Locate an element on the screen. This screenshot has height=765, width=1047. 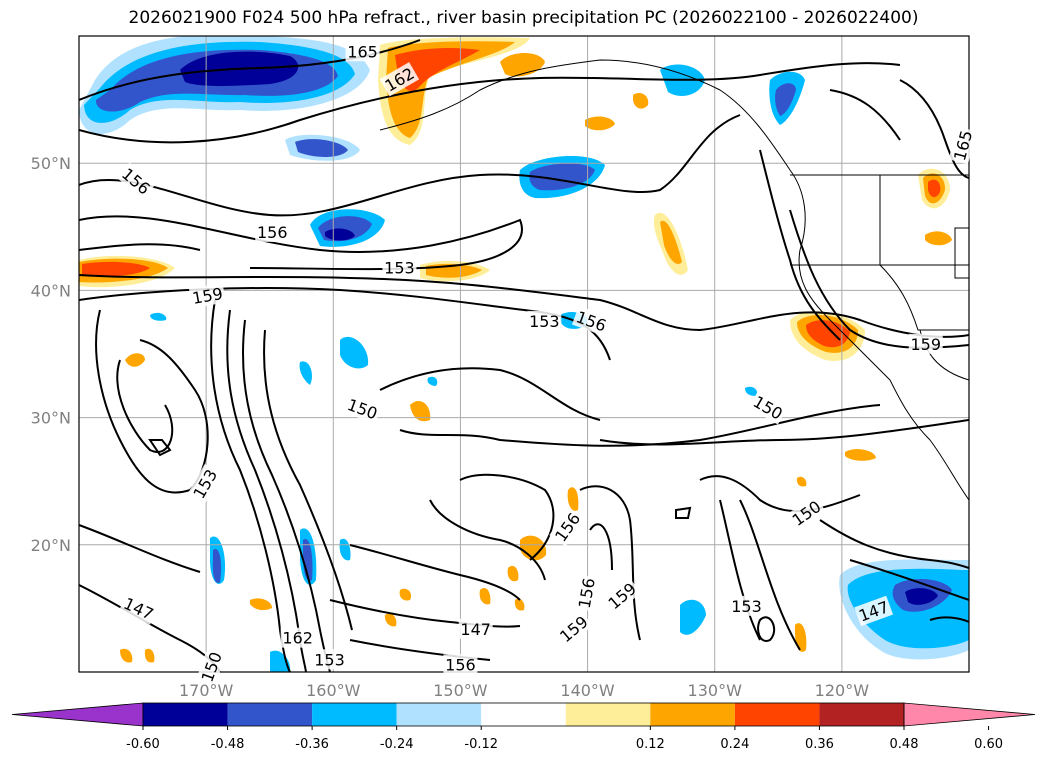
longitude-tick-label: 130°W is located at coordinates (715, 690).